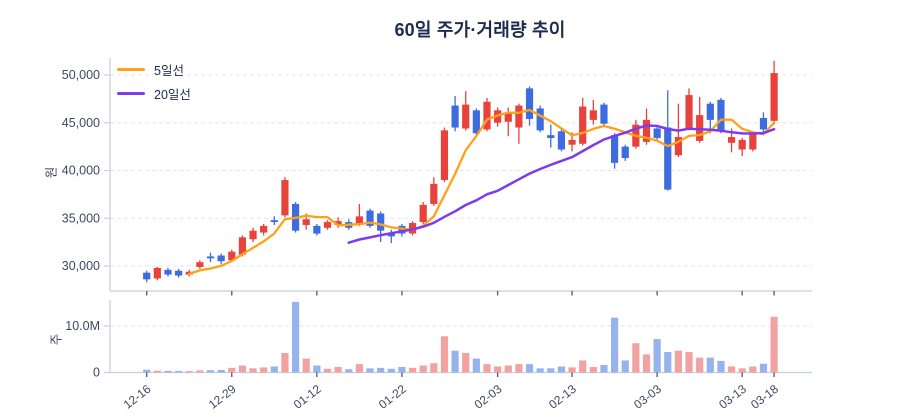  Describe the element at coordinates (81, 218) in the screenshot. I see `price-tick-label: 35,000` at that location.